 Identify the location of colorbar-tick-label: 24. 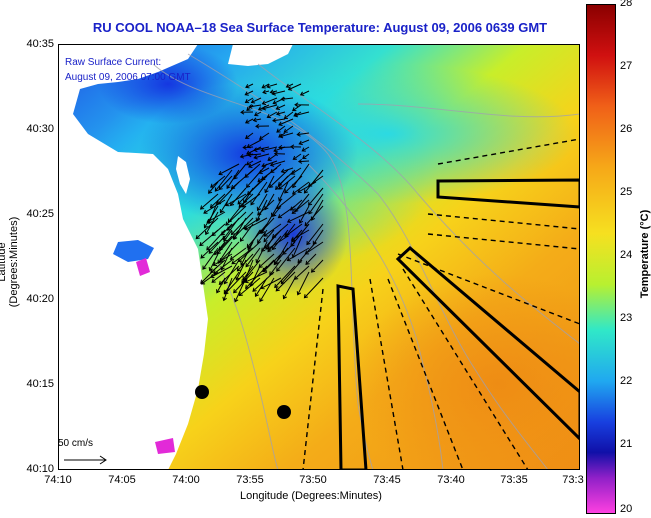
(626, 255).